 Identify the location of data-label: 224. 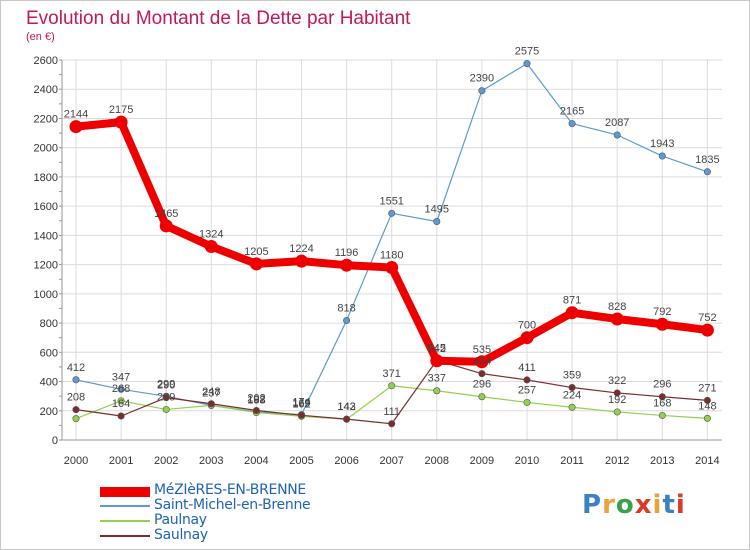
(572, 395).